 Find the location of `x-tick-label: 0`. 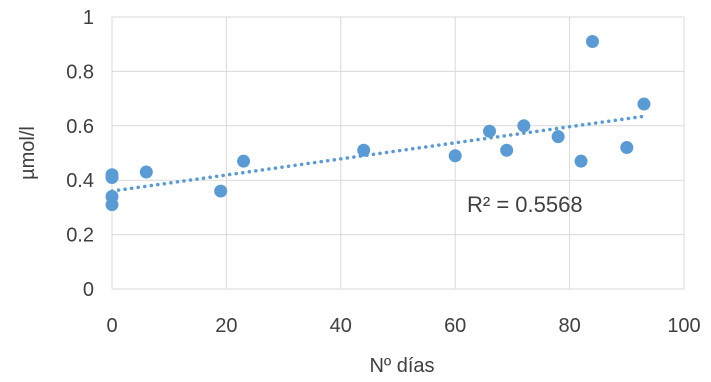

x-tick-label: 0 is located at coordinates (111, 326).